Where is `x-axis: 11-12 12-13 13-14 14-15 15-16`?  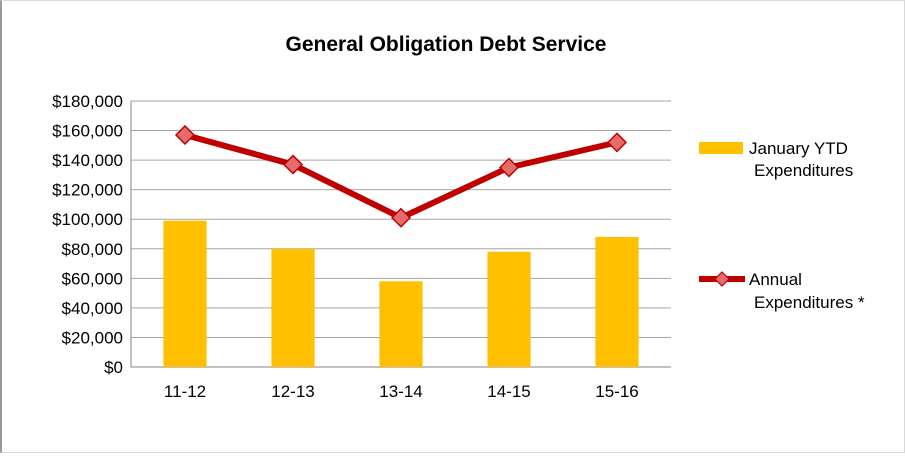
x-axis: 11-12 12-13 13-14 14-15 15-16 is located at coordinates (401, 391).